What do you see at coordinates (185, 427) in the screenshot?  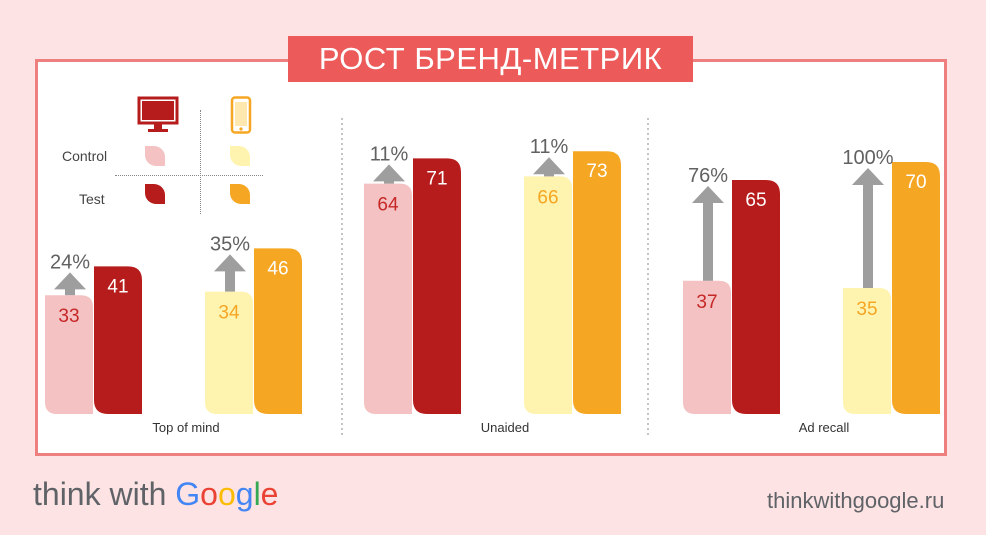 I see `category-label: Top of mind` at bounding box center [185, 427].